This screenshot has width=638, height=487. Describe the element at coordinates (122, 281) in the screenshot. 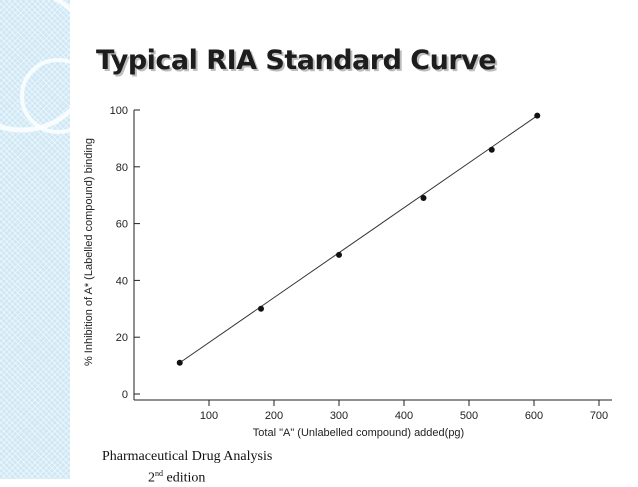

I see `y-tick-label: 40` at that location.